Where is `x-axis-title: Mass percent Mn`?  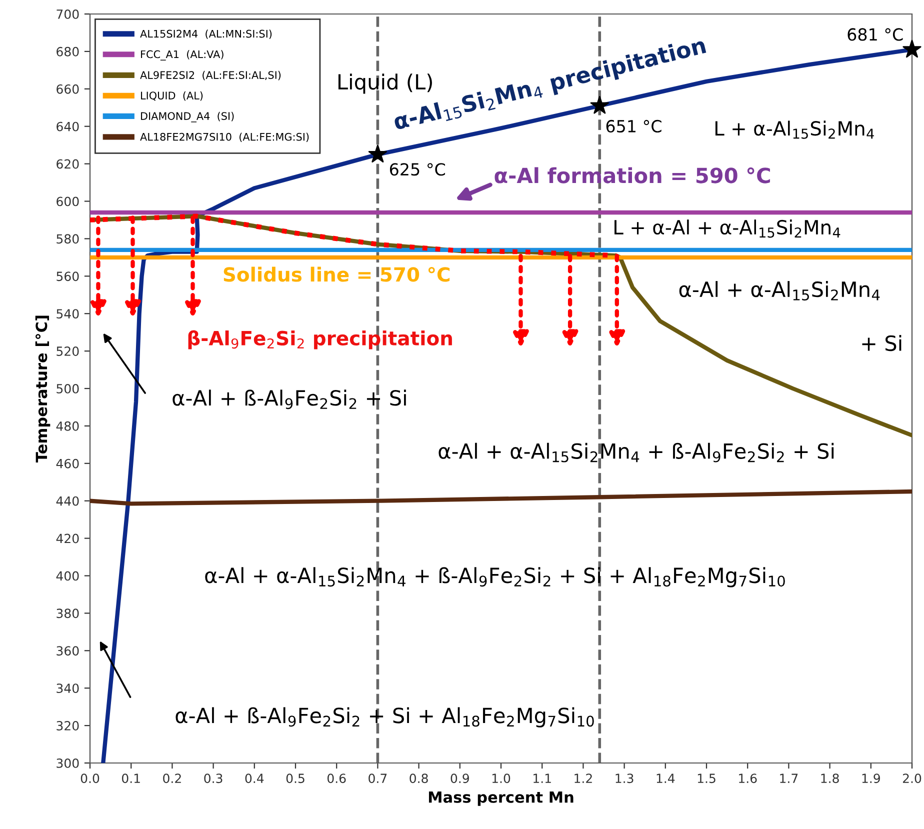 x-axis-title: Mass percent Mn is located at coordinates (501, 799).